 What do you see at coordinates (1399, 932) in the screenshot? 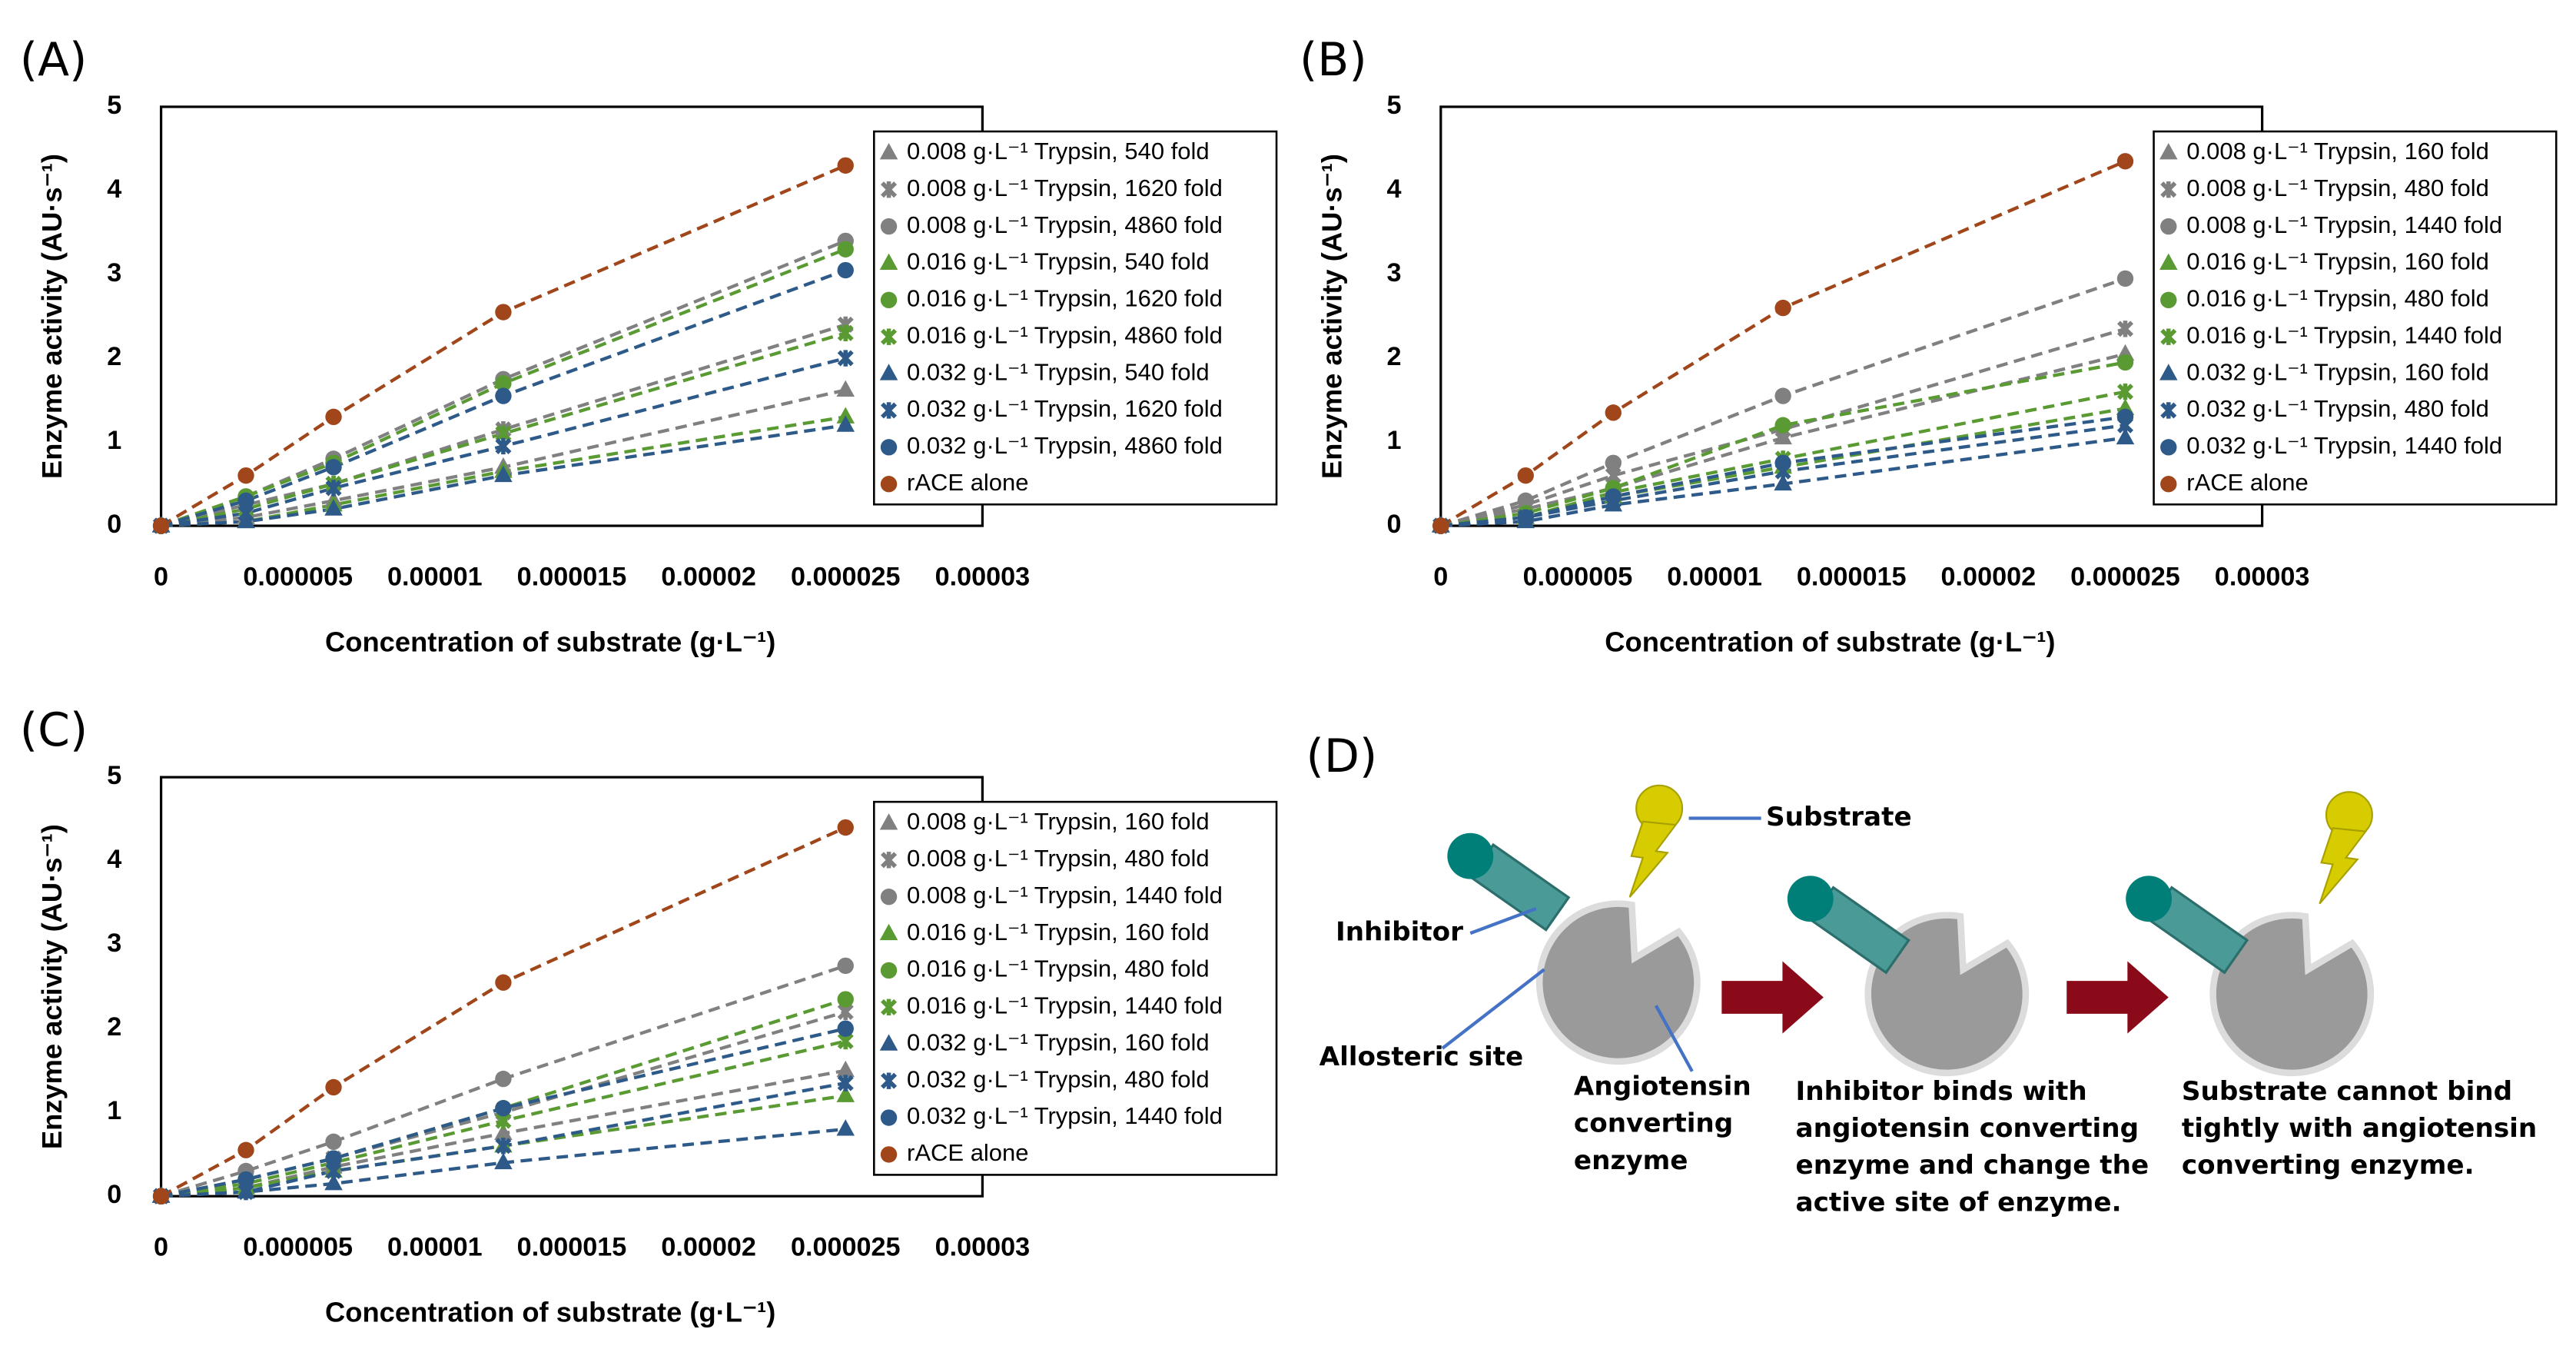
I see `inhibitor-label: Inhibitor` at bounding box center [1399, 932].